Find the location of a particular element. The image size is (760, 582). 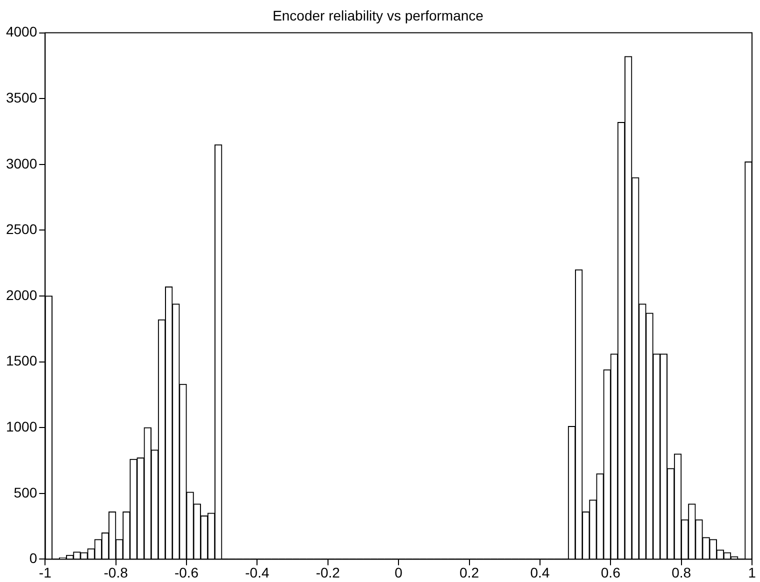

x-tick-label: -0.4 is located at coordinates (257, 572).